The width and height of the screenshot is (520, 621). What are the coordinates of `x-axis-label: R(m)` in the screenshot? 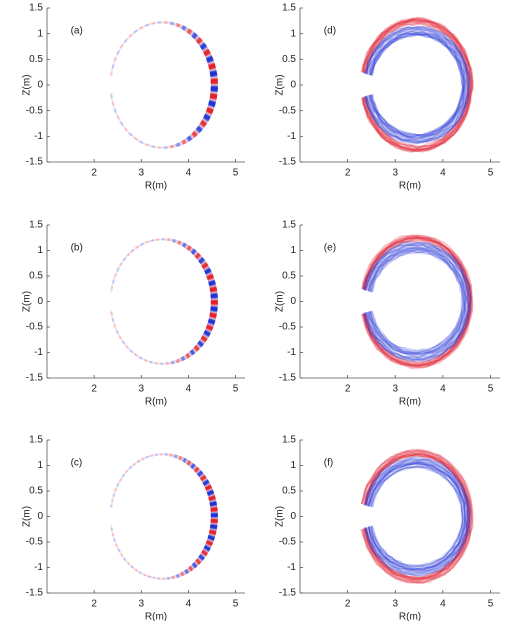 It's located at (410, 616).